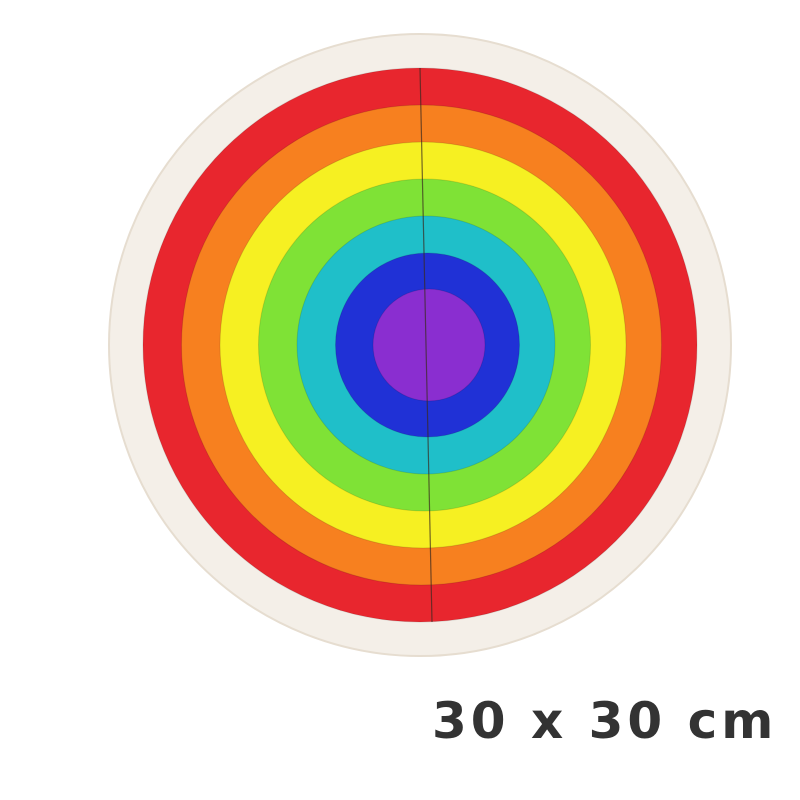 This screenshot has width=800, height=800. I want to click on ring-purple, so click(429, 345).